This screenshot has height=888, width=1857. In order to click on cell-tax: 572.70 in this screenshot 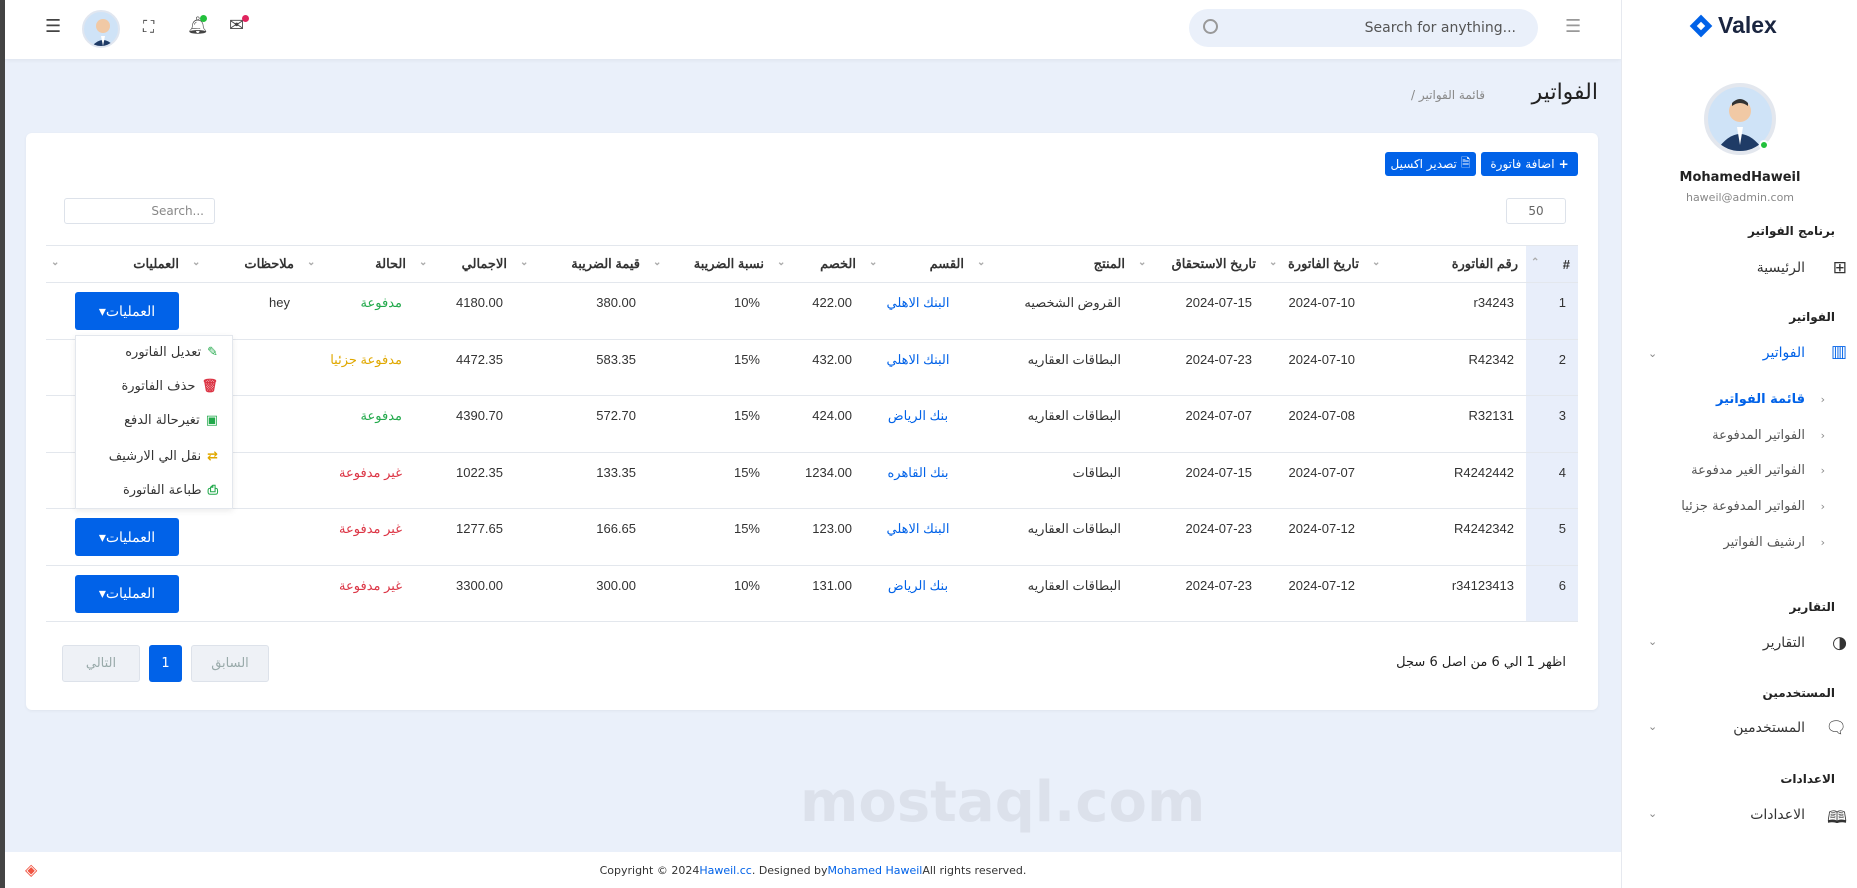, I will do `click(581, 424)`.